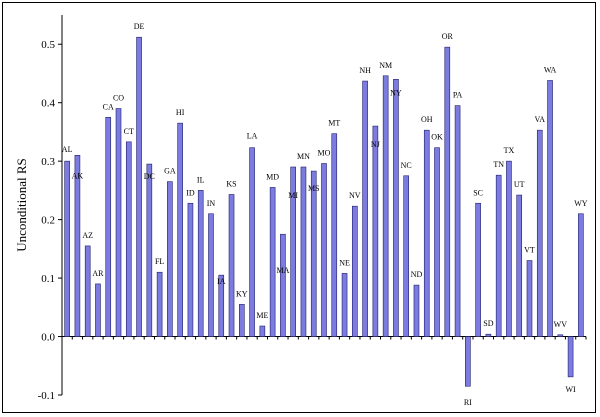 The image size is (600, 417). I want to click on bar-me, so click(262, 331).